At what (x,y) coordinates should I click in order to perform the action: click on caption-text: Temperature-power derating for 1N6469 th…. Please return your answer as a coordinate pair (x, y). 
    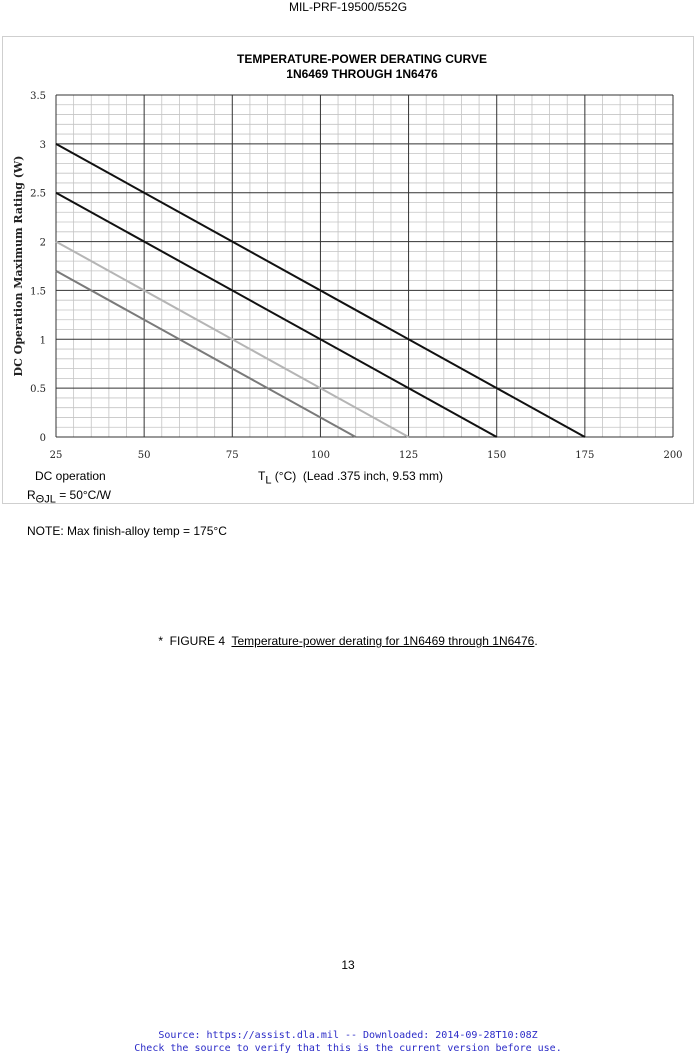
    Looking at the image, I should click on (383, 641).